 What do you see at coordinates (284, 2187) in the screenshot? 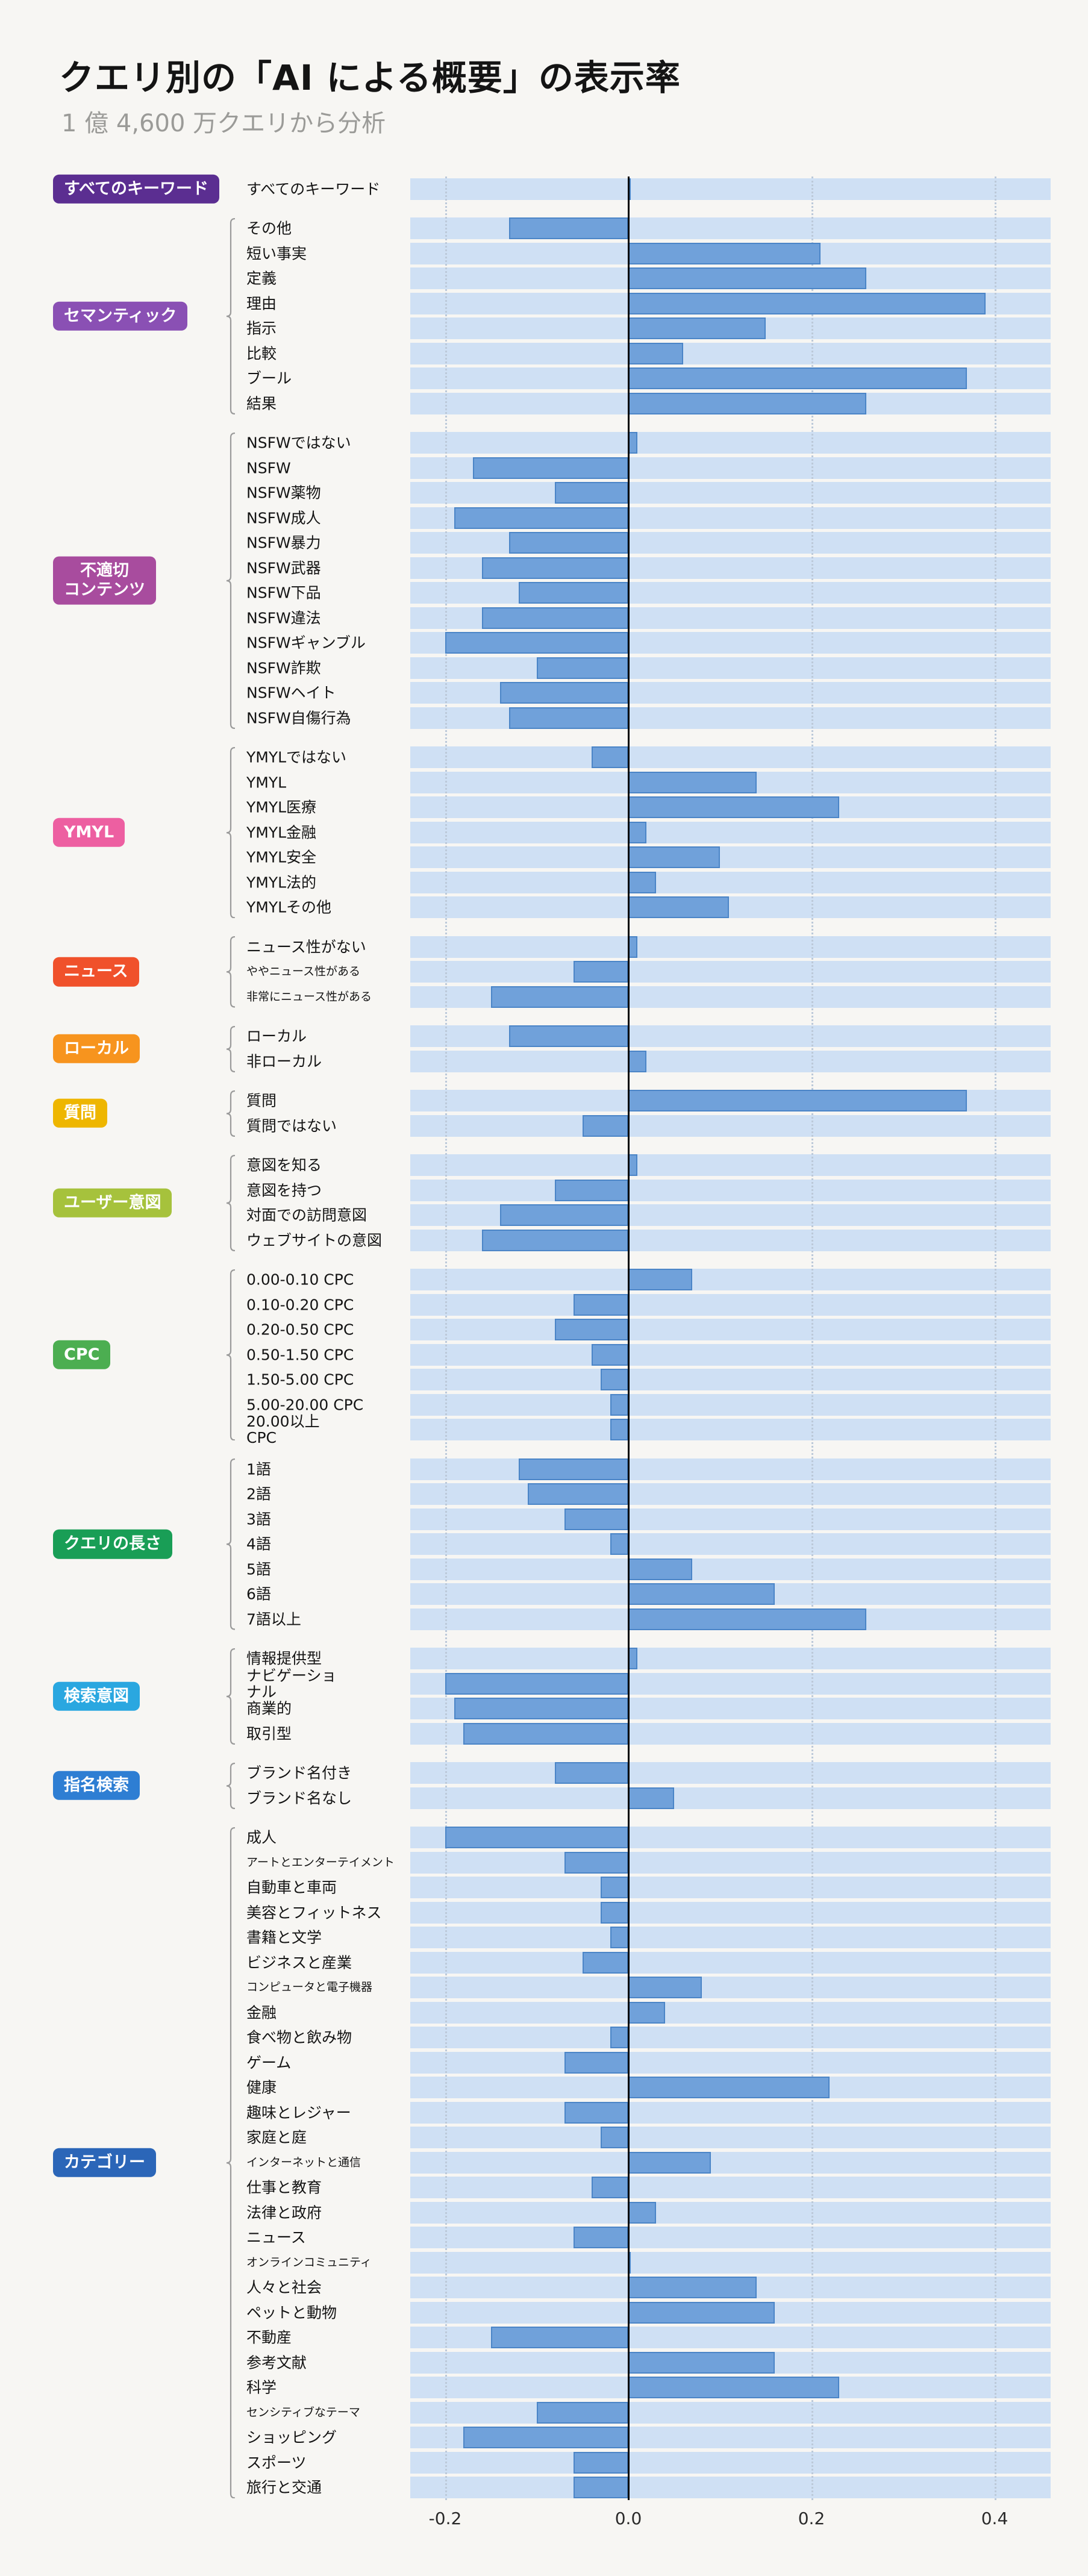
I see `row-label: 仕事と教育` at bounding box center [284, 2187].